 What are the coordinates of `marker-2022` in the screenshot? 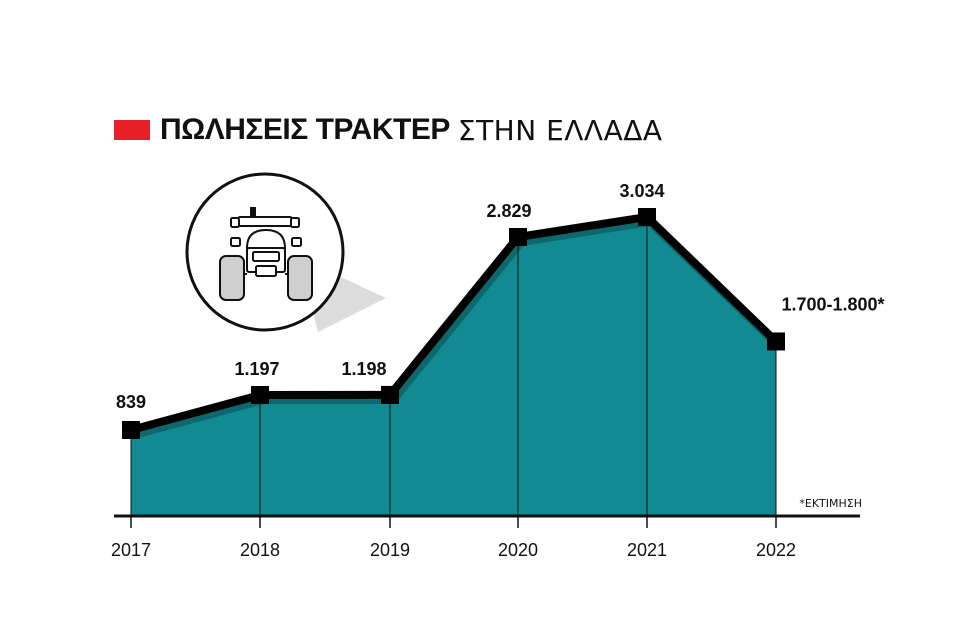 It's located at (776, 341).